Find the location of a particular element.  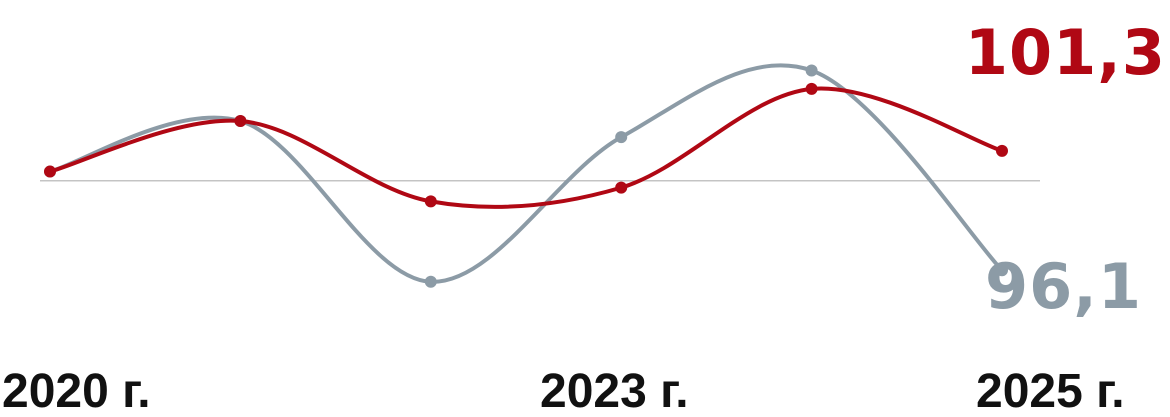

x-tick-label-2025: 2025 г. is located at coordinates (1050, 391).